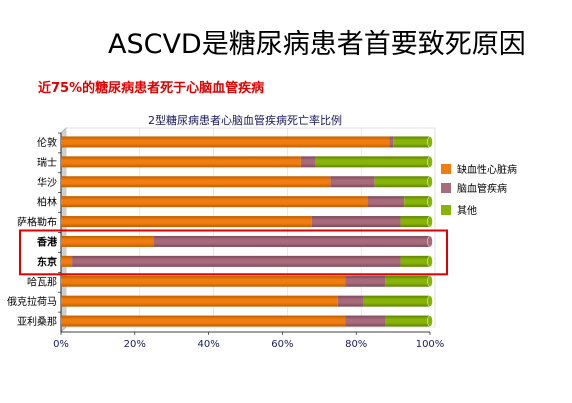 Image resolution: width=572 pixels, height=403 pixels. I want to click on slide-title: ASCVD是糖尿病患者首要致死原因, so click(317, 44).